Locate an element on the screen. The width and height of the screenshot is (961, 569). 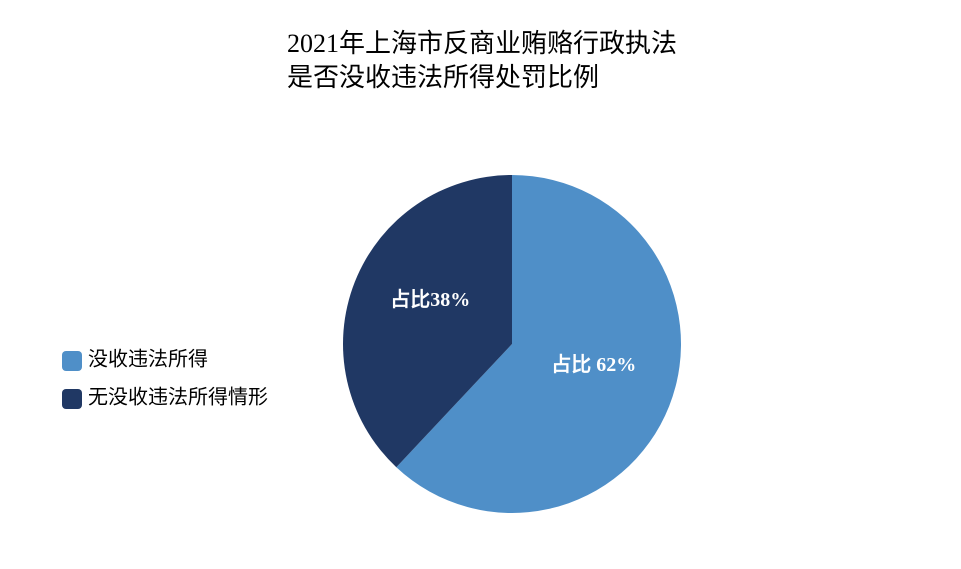
chart-title: 是否没收违法所得处罚比例 is located at coordinates (443, 77).